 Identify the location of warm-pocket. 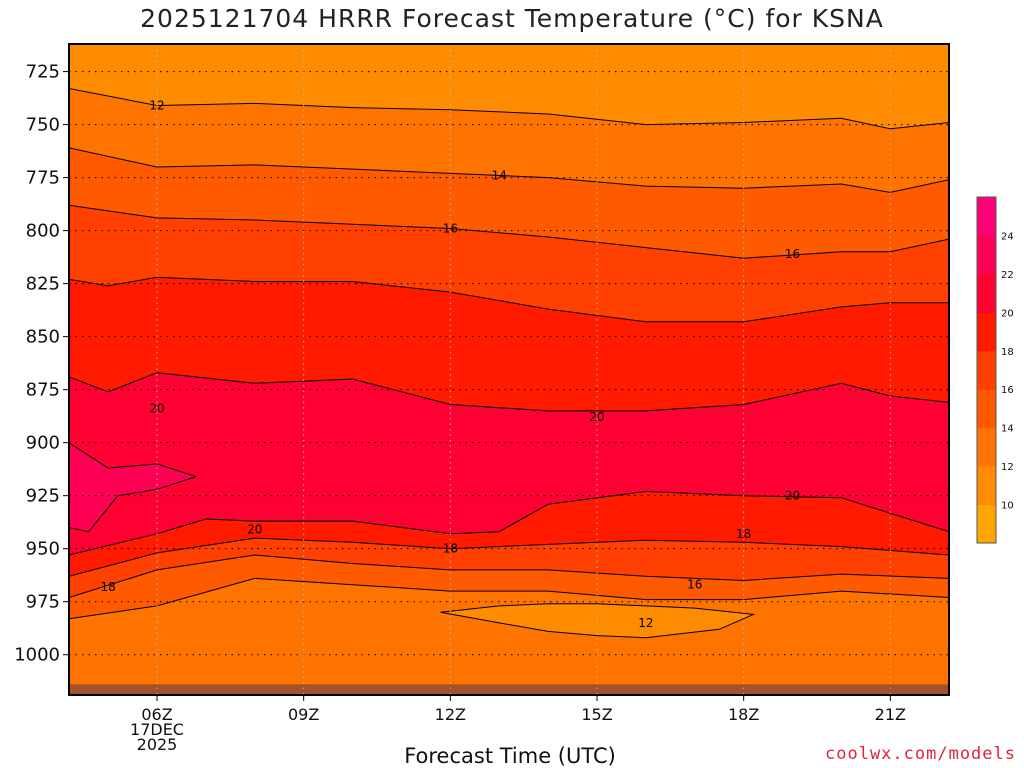
(133, 487).